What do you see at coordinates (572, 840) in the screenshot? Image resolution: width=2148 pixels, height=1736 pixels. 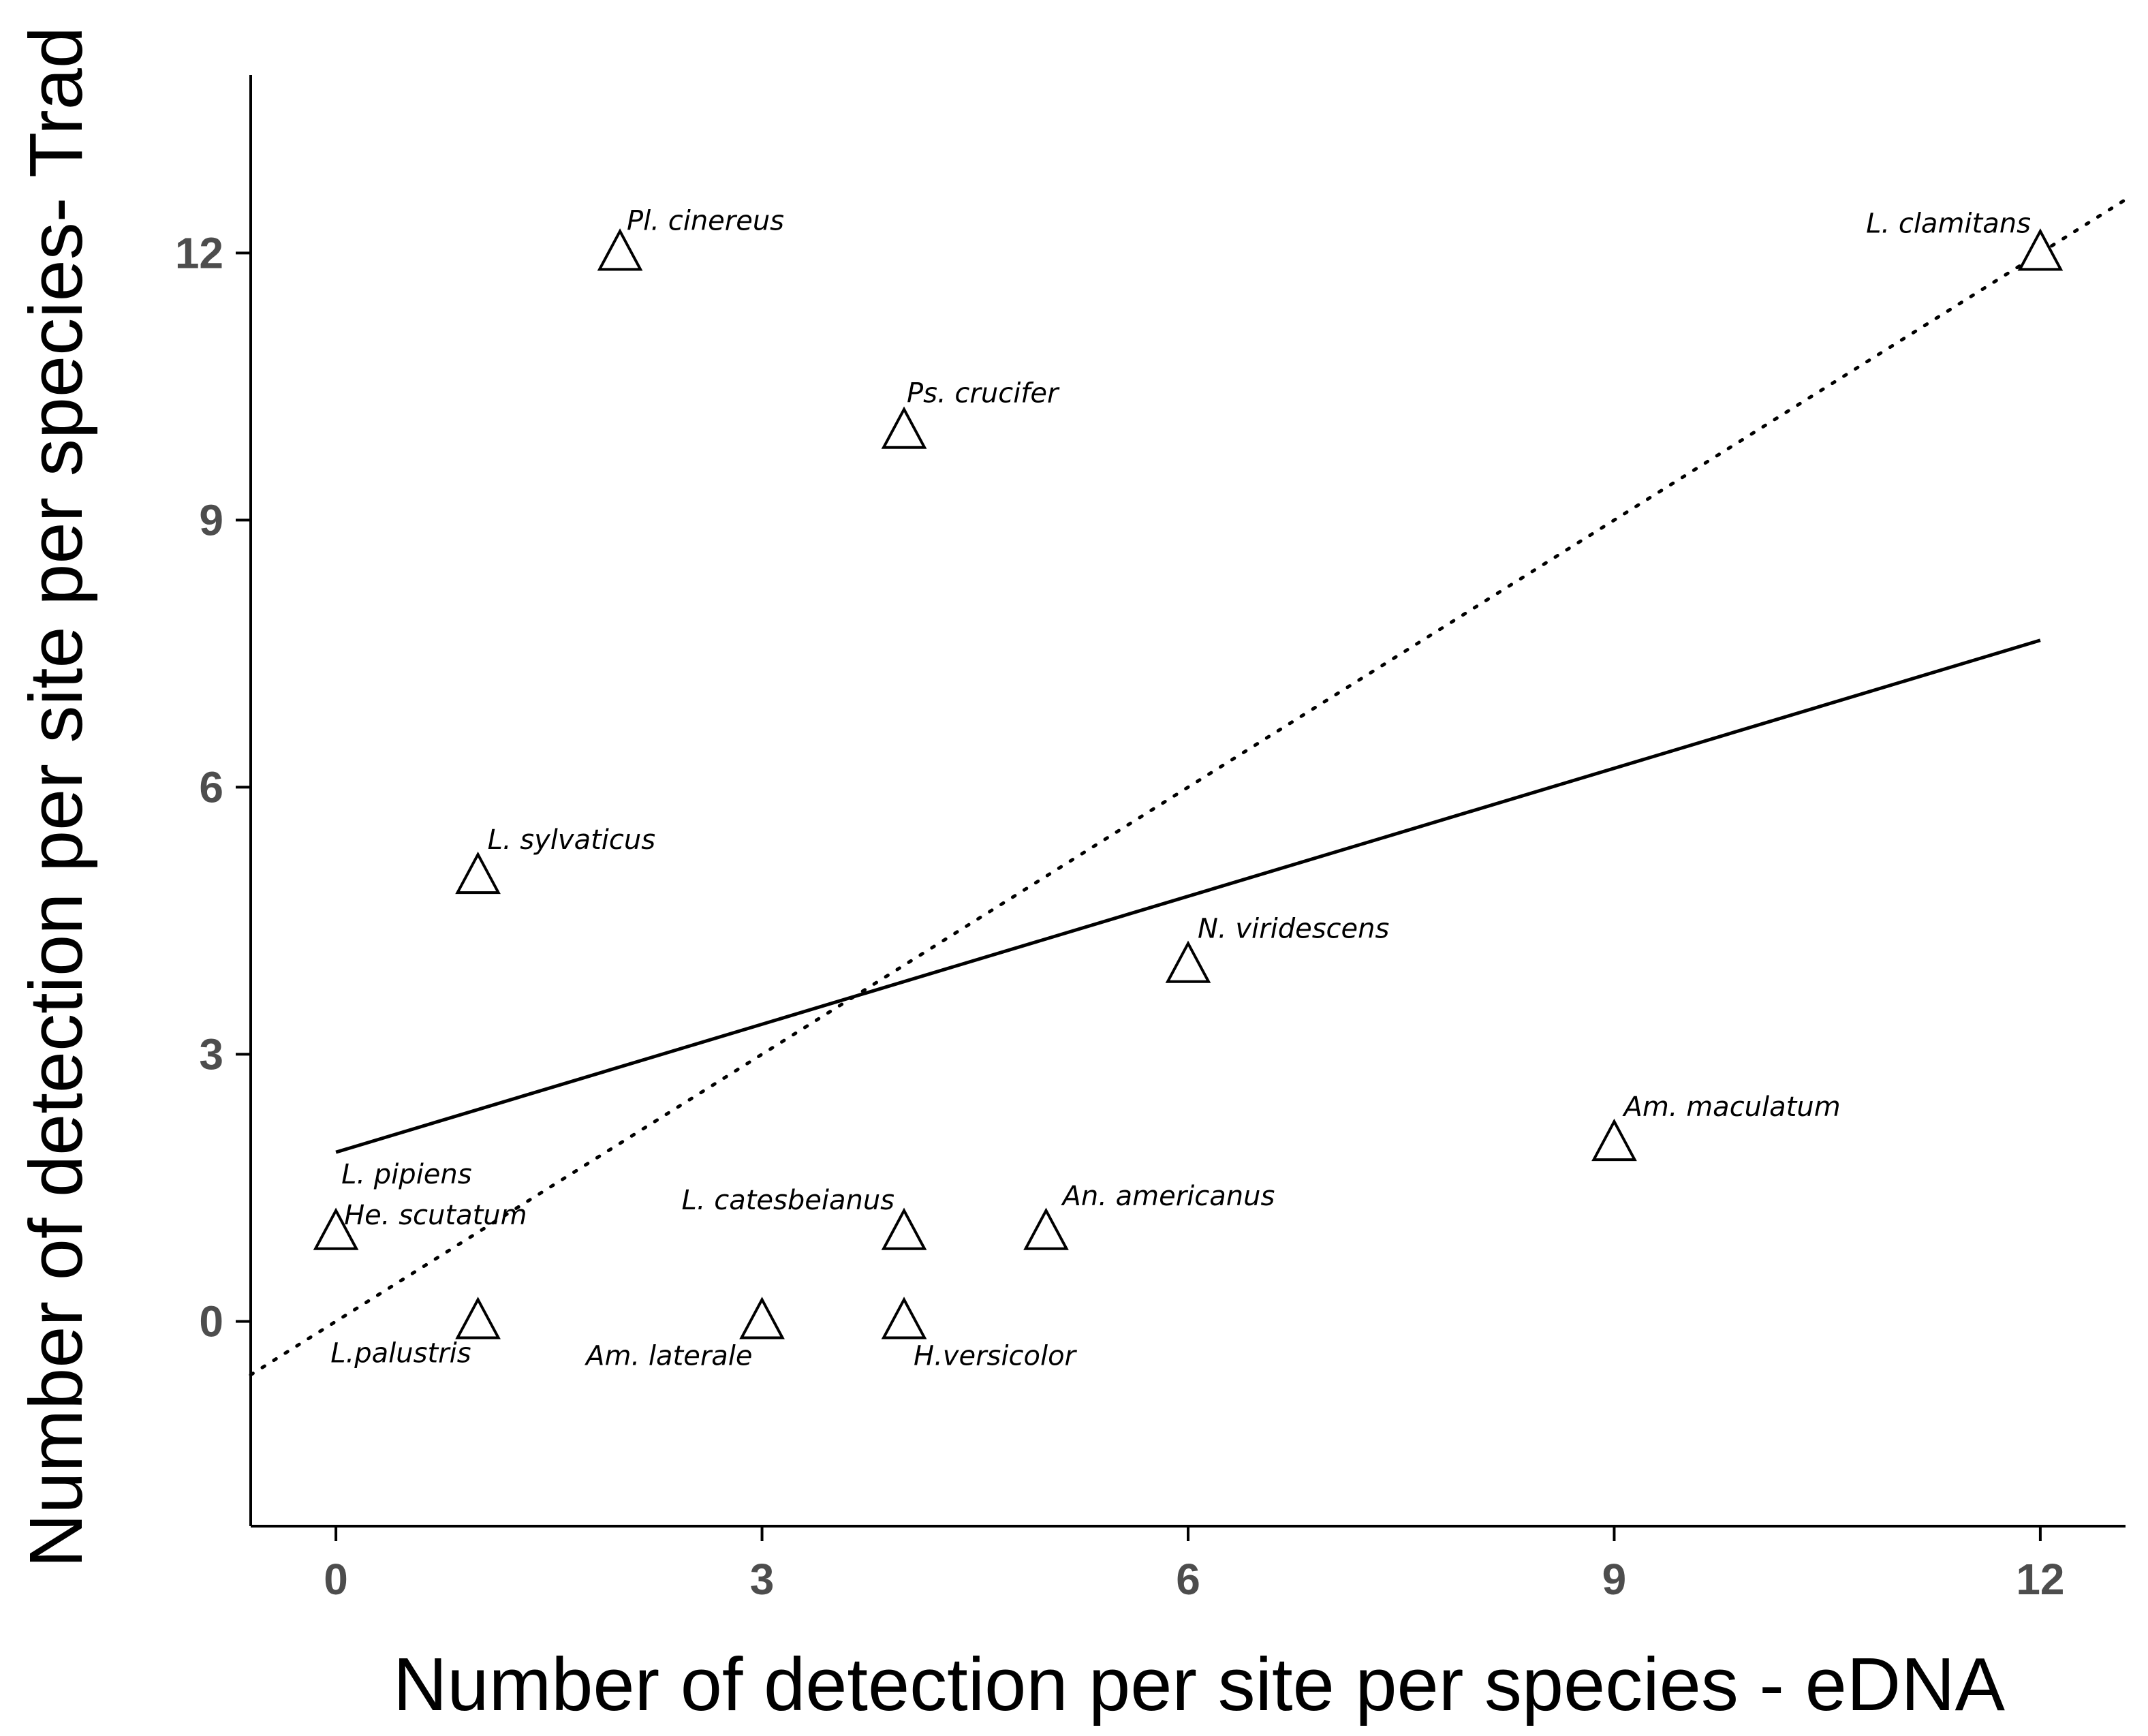 I see `point-label: L. sylvaticus` at bounding box center [572, 840].